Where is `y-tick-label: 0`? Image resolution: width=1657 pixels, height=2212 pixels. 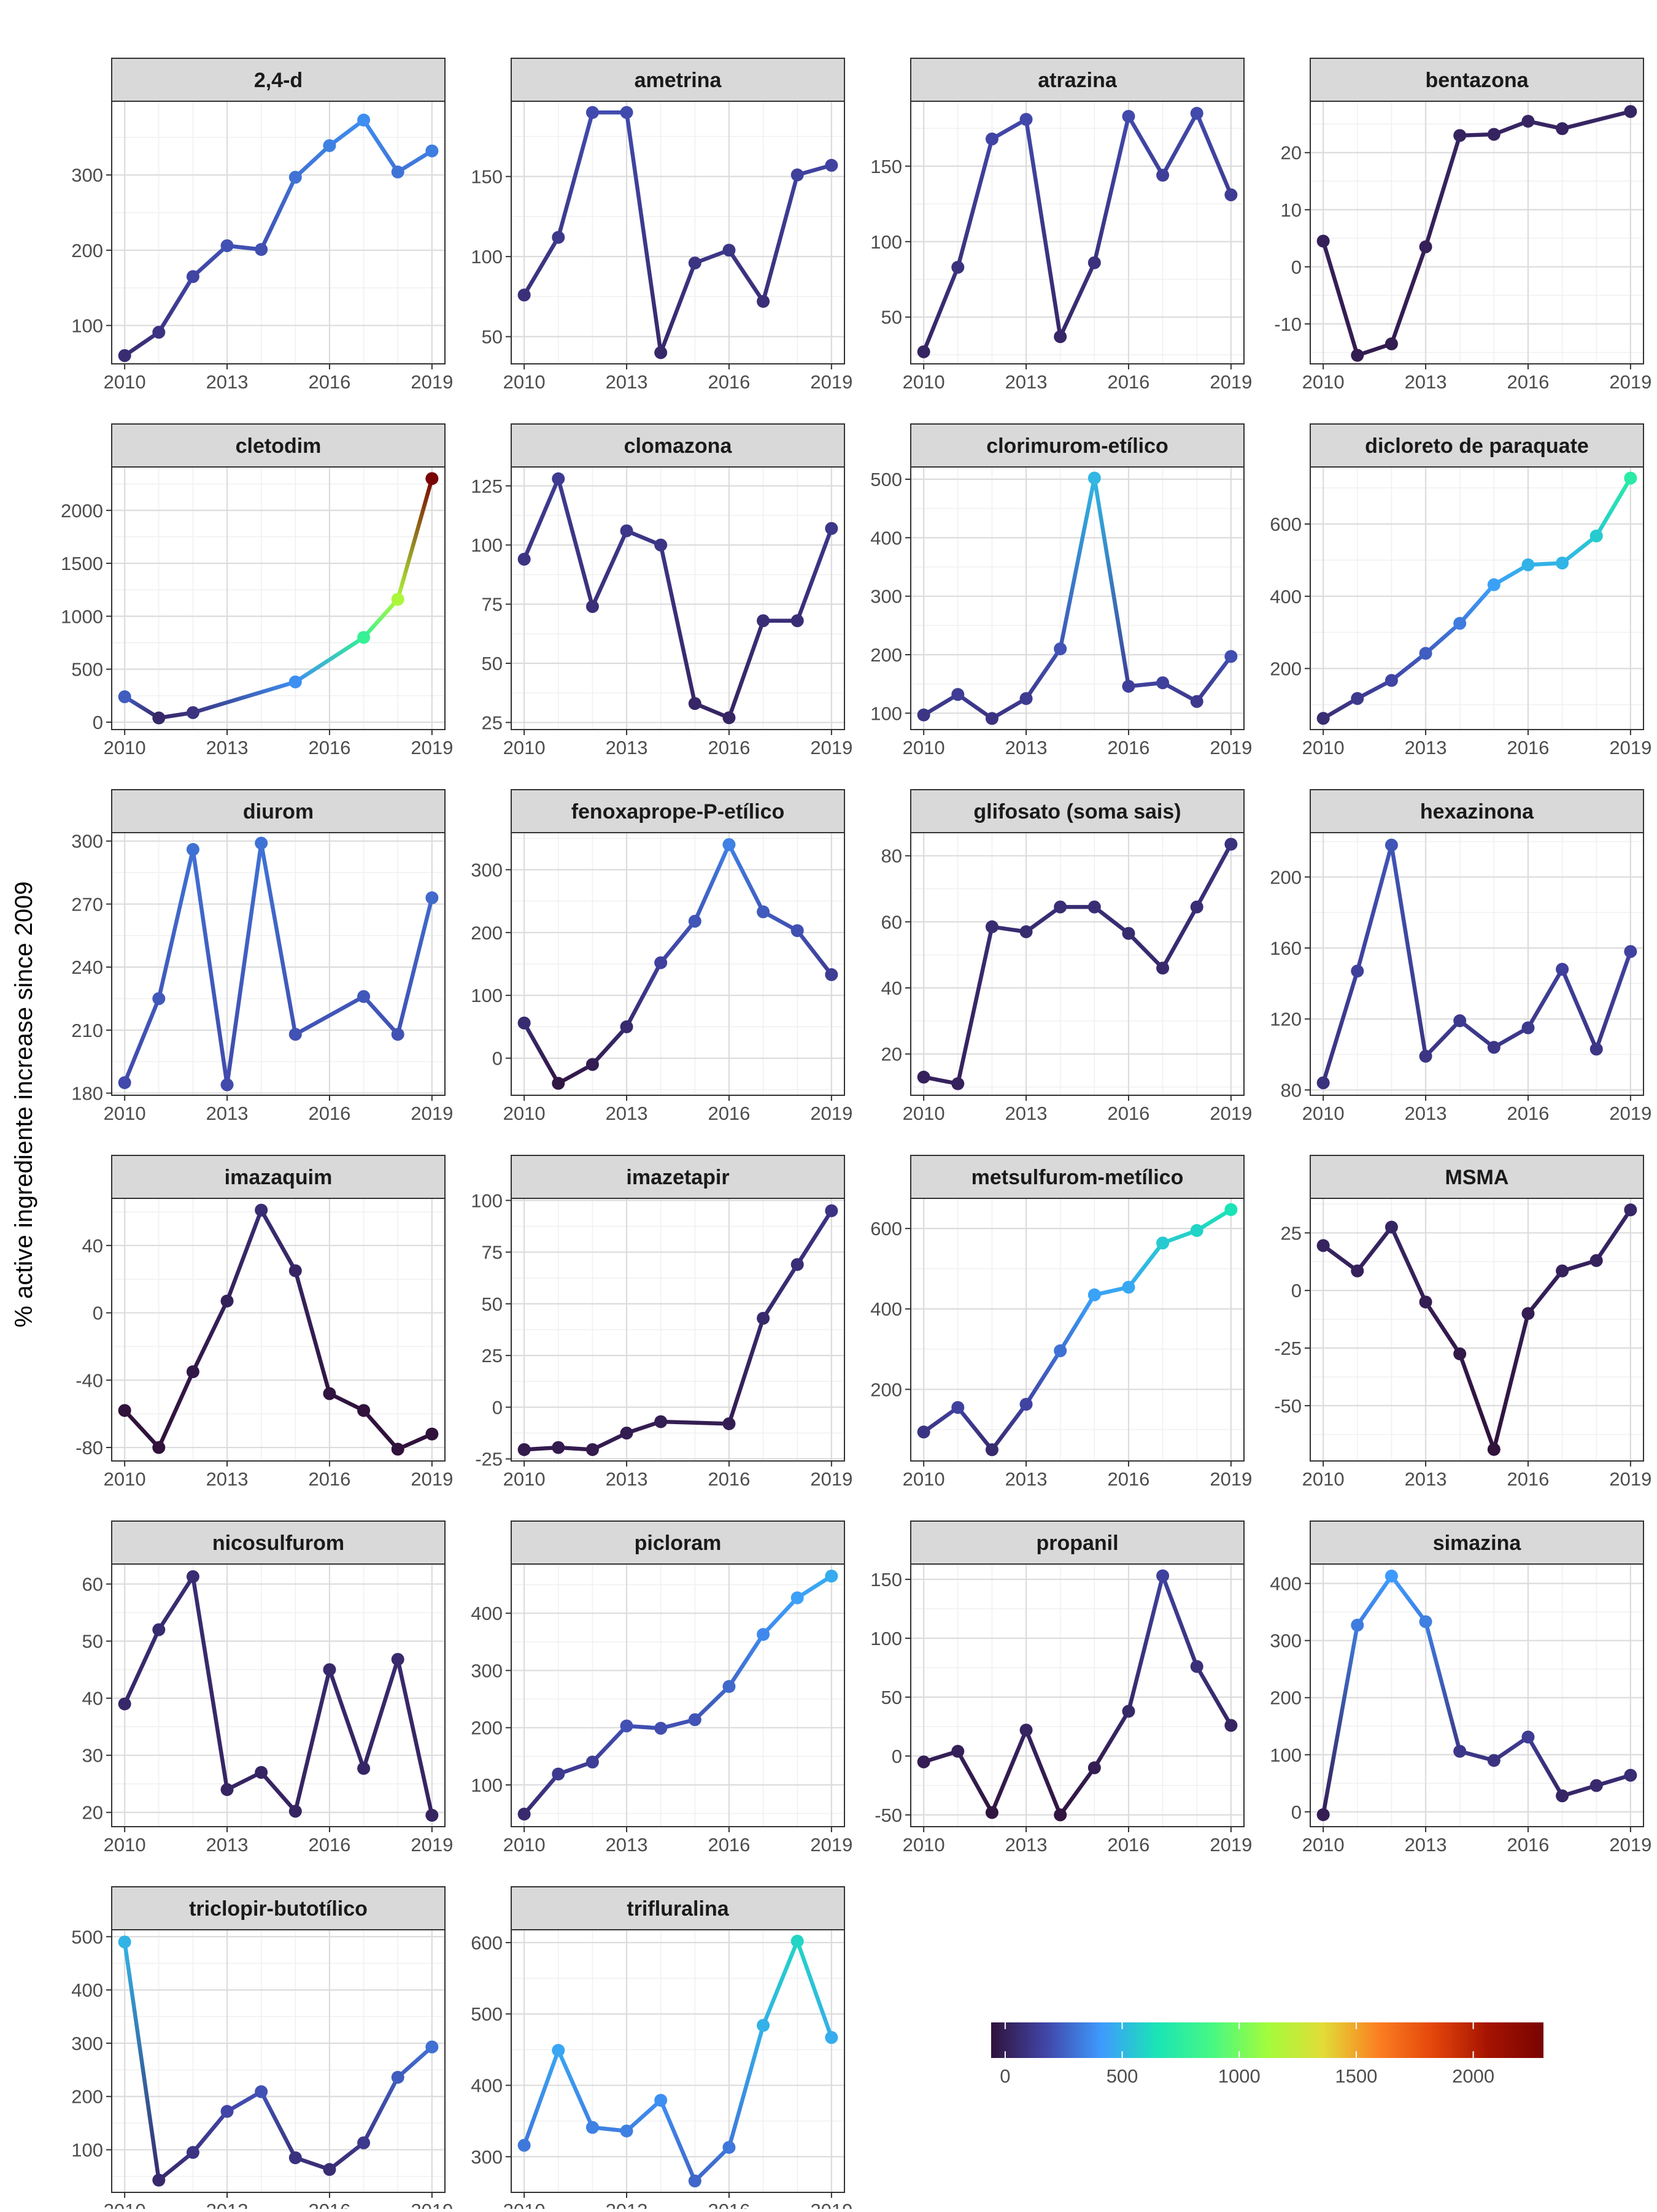 y-tick-label: 0 is located at coordinates (98, 1313).